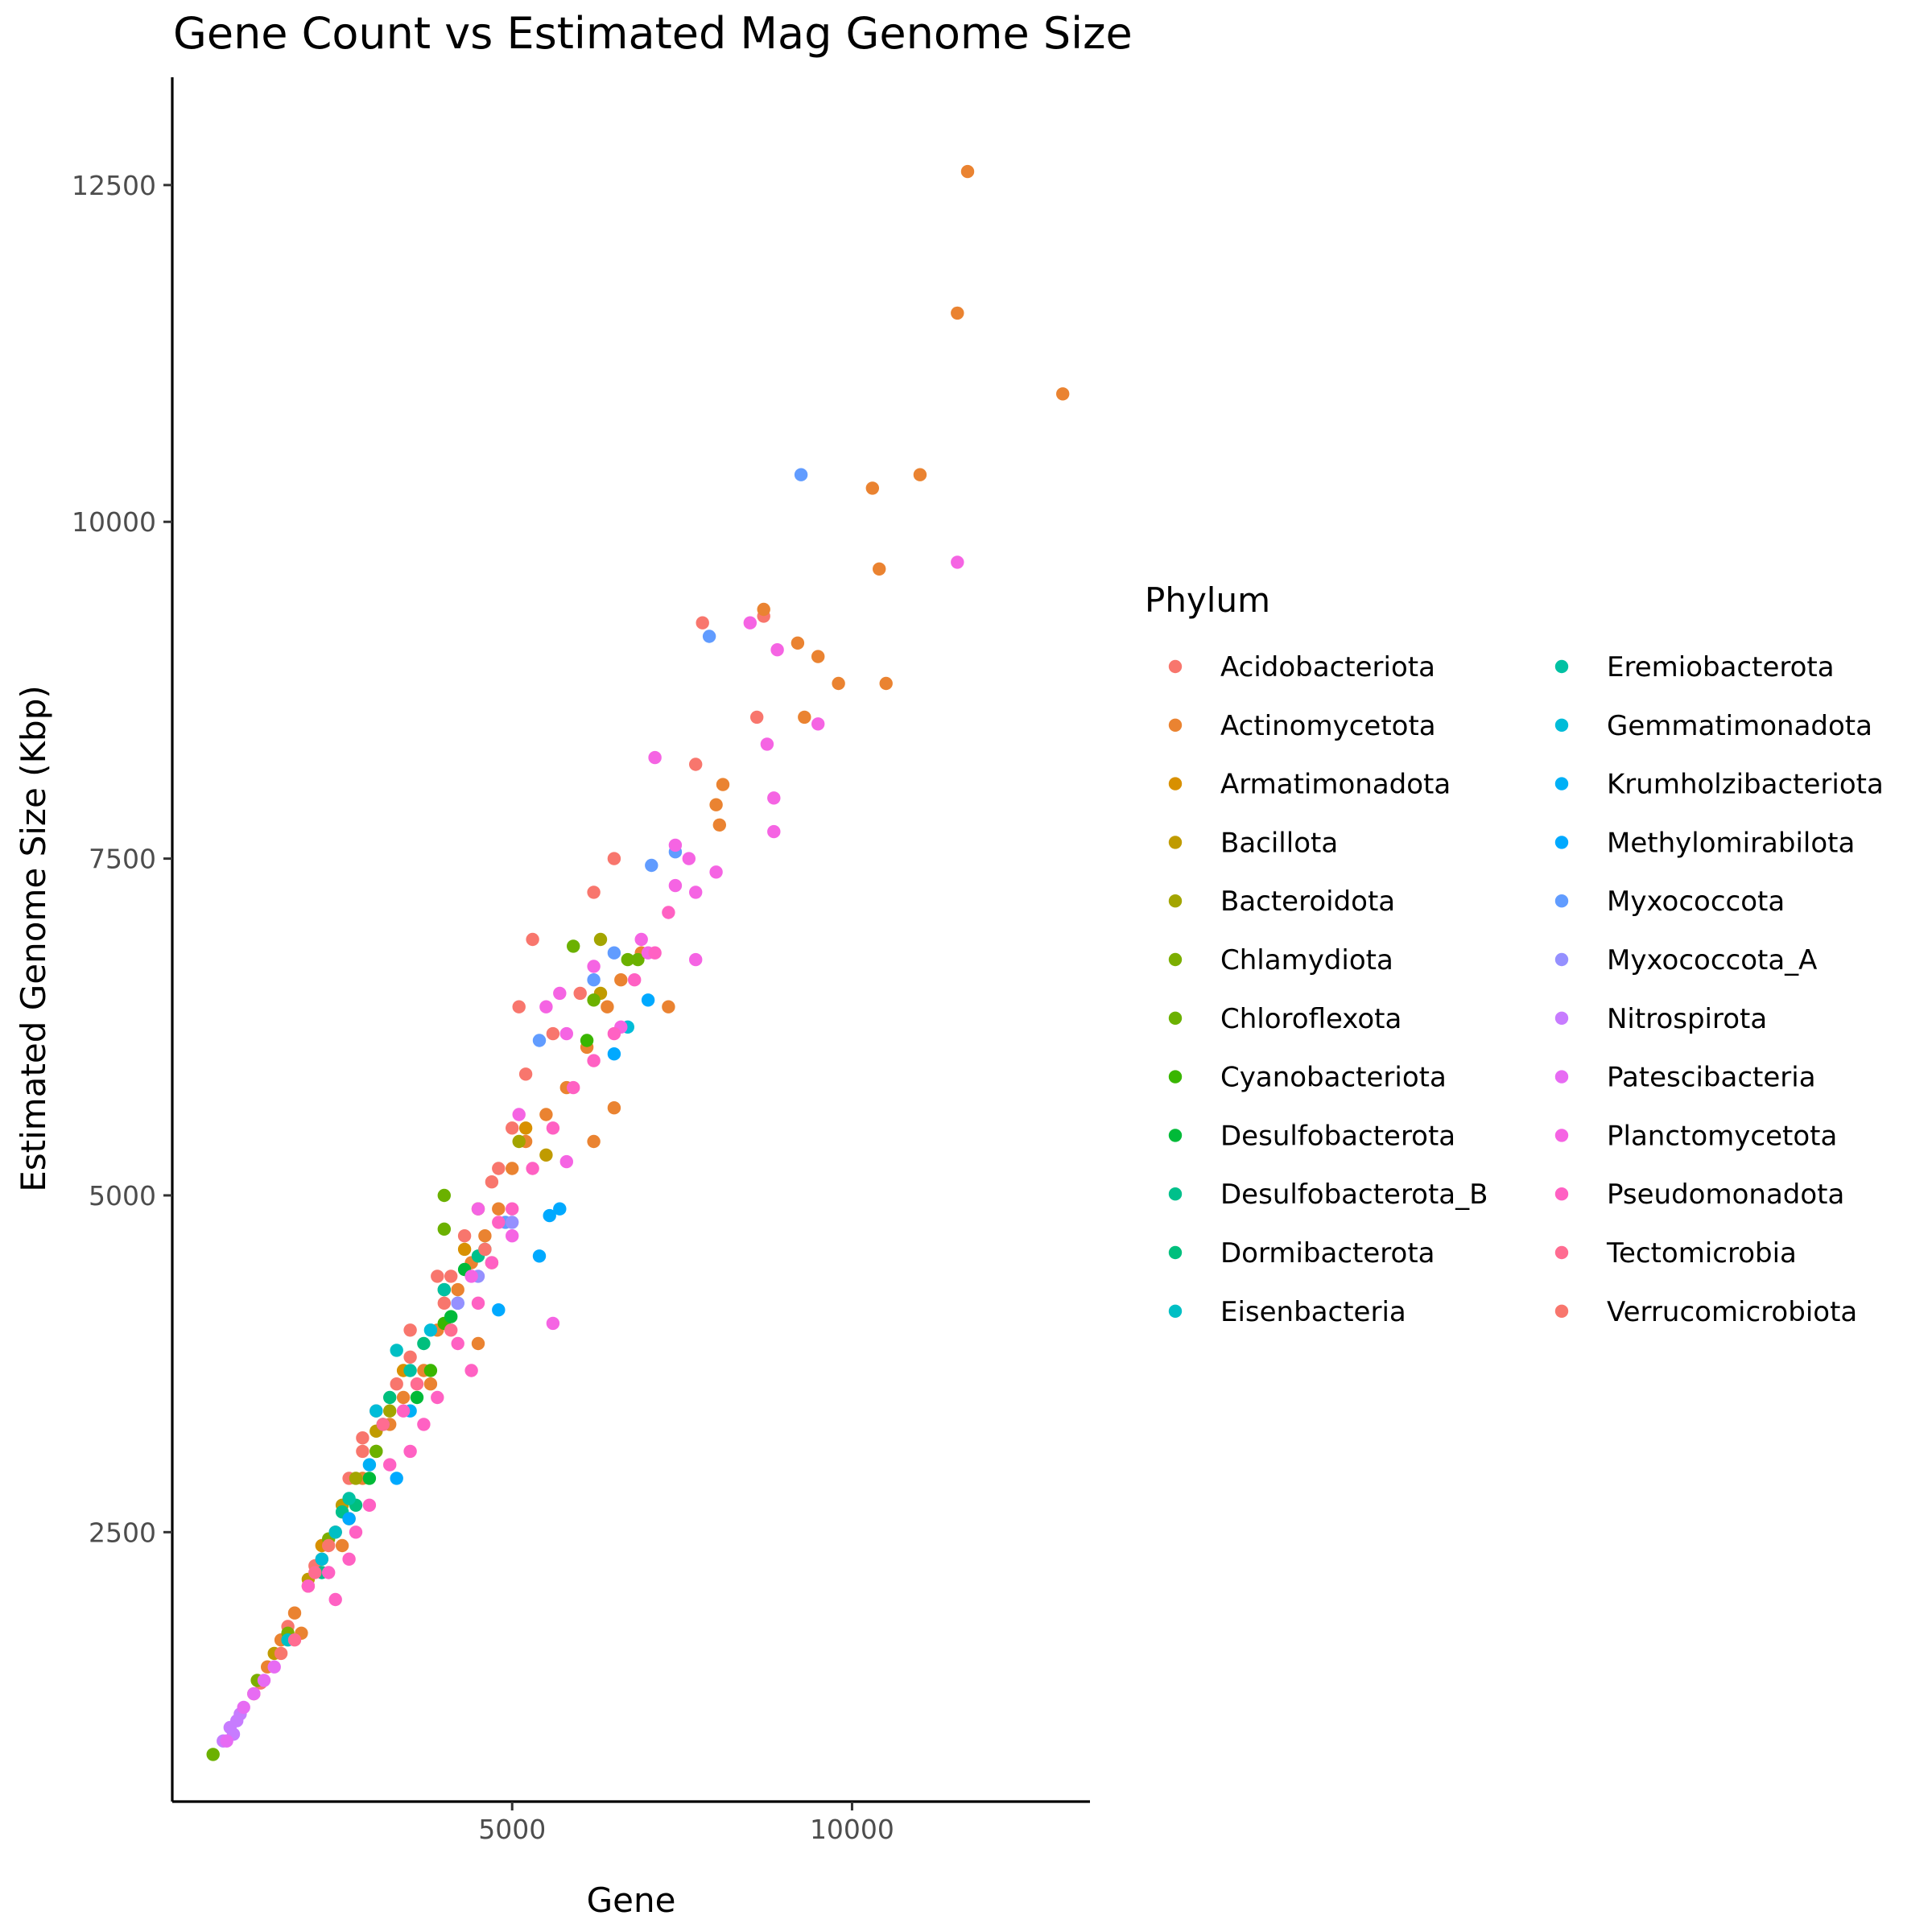  I want to click on x-tick-label-0: 5000, so click(512, 1829).